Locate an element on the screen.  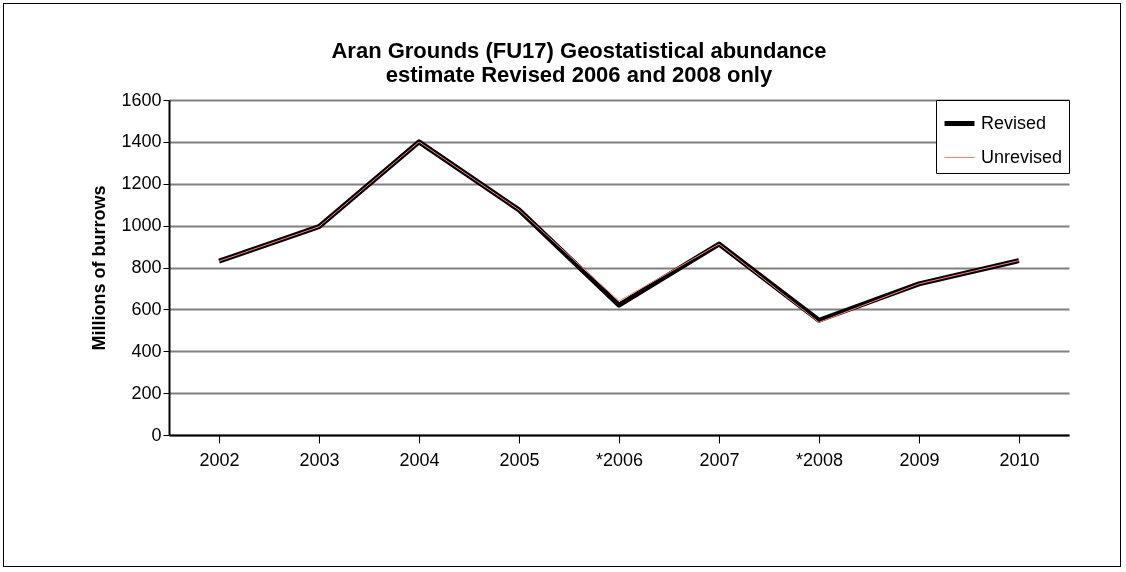
x-tick-label: 2002 is located at coordinates (219, 459).